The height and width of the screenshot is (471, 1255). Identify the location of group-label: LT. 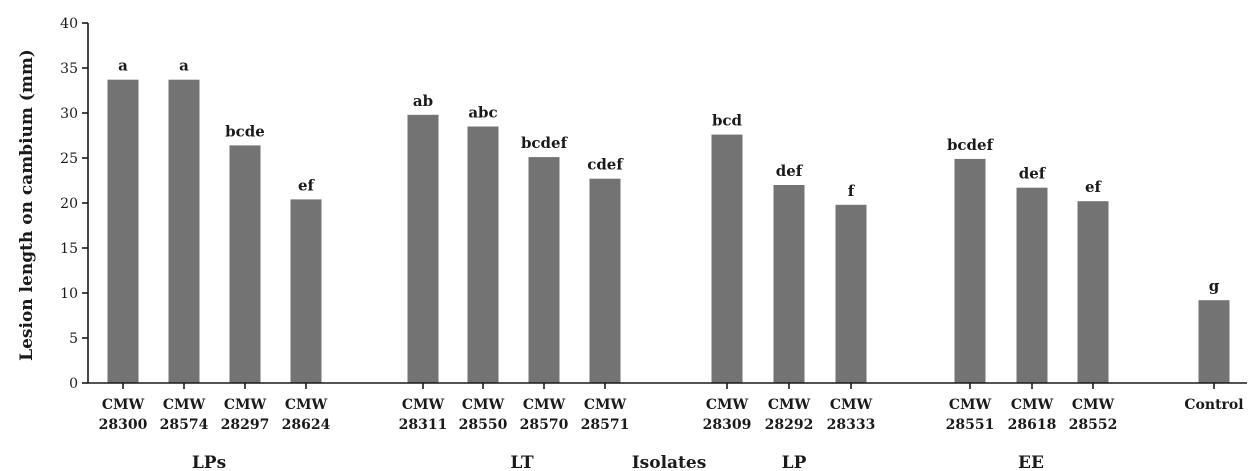
(522, 462).